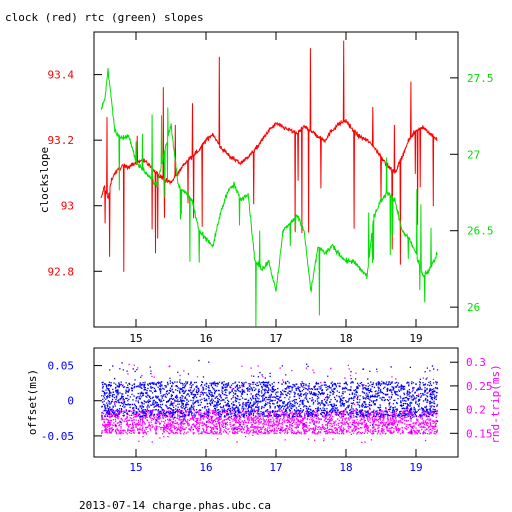  Describe the element at coordinates (471, 398) in the screenshot. I see `bottom-right-axis: 0.15 0.2 0.25 0.3` at that location.